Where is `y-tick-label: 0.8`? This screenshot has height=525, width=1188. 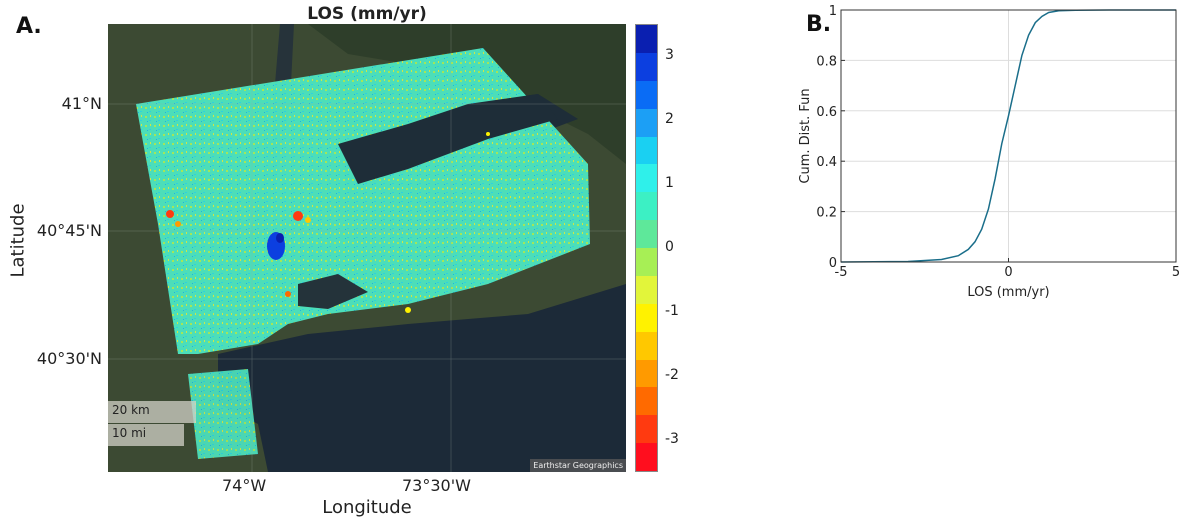 y-tick-label: 0.8 is located at coordinates (826, 61).